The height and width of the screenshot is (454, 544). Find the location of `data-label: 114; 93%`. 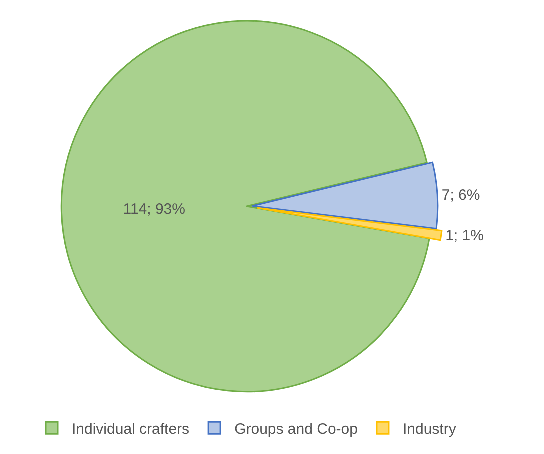

data-label: 114; 93% is located at coordinates (154, 209).